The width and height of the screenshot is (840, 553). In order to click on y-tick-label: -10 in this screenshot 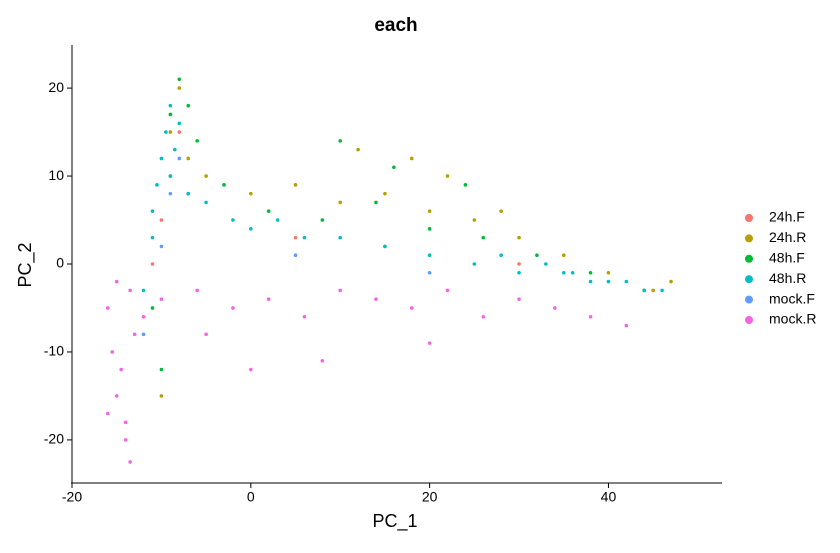, I will do `click(54, 351)`.